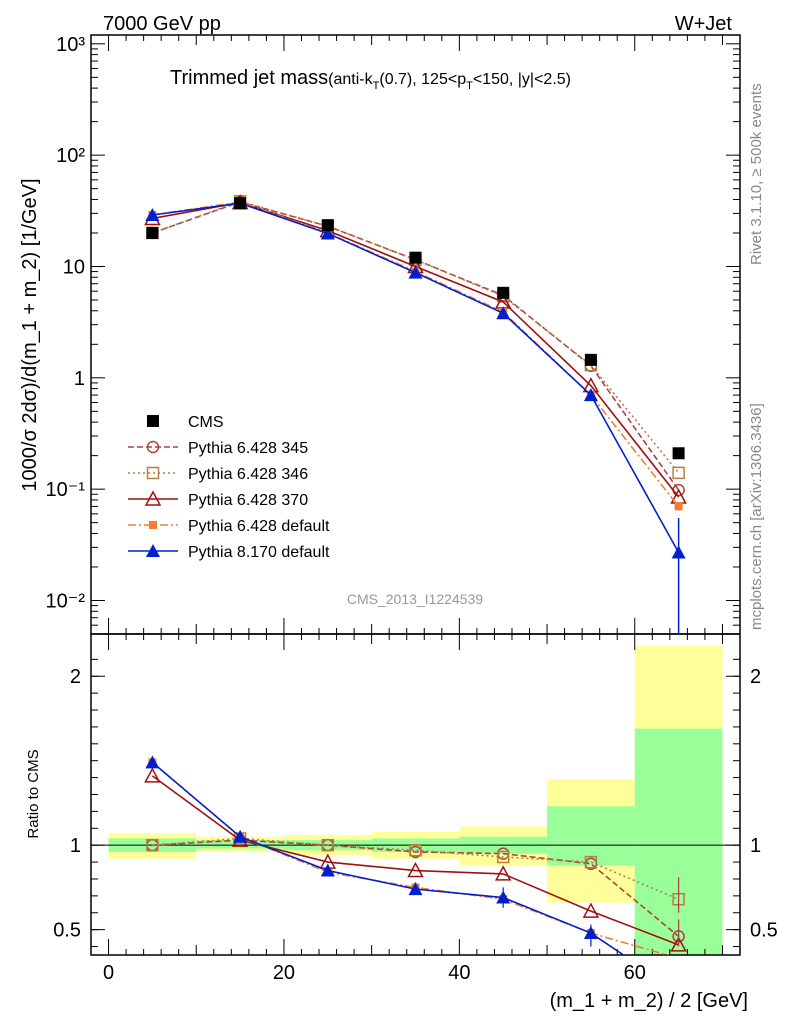 This screenshot has height=1024, width=786. What do you see at coordinates (764, 931) in the screenshot?
I see `ratio-y-tick-label-right: 0.5` at bounding box center [764, 931].